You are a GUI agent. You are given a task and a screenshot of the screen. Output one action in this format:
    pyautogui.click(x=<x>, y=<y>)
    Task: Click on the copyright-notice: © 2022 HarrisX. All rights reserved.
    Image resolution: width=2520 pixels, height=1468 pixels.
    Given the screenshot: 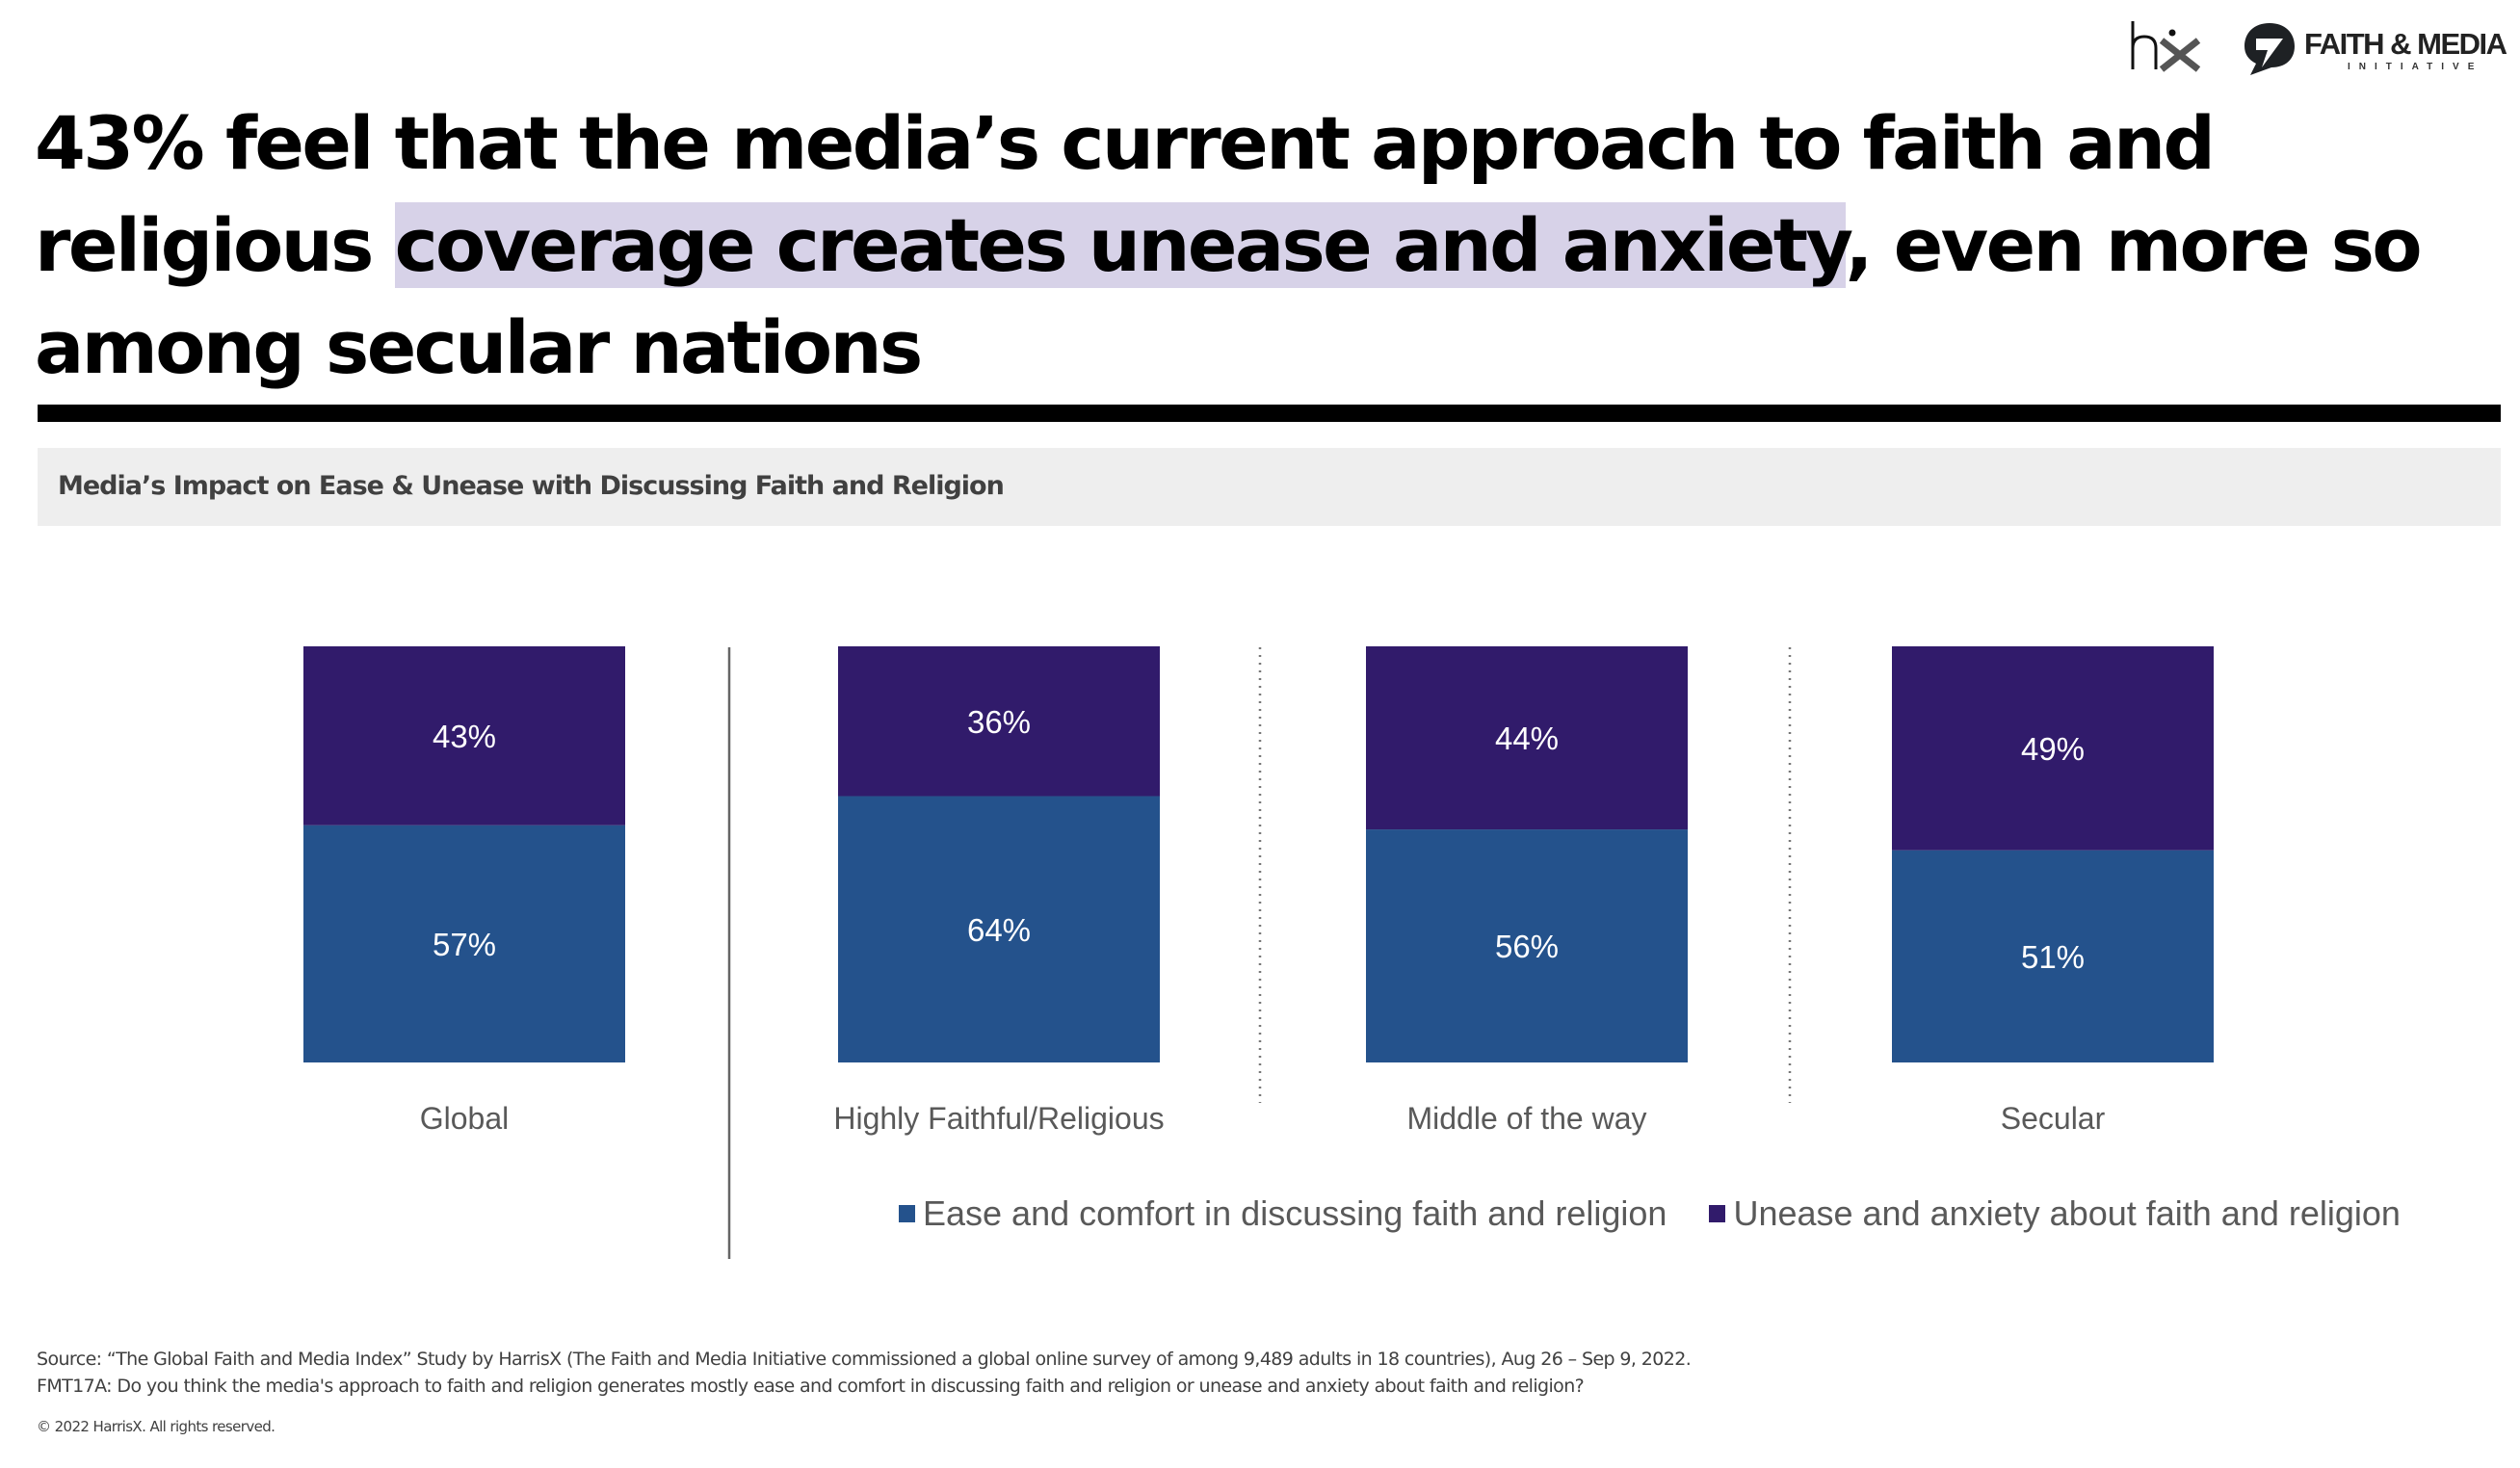 What is the action you would take?
    pyautogui.click(x=156, y=1426)
    